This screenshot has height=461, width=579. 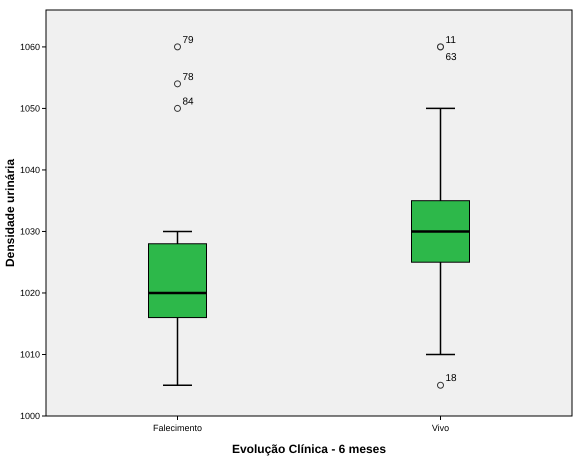 I want to click on y-tick-label: 1040, so click(x=30, y=170).